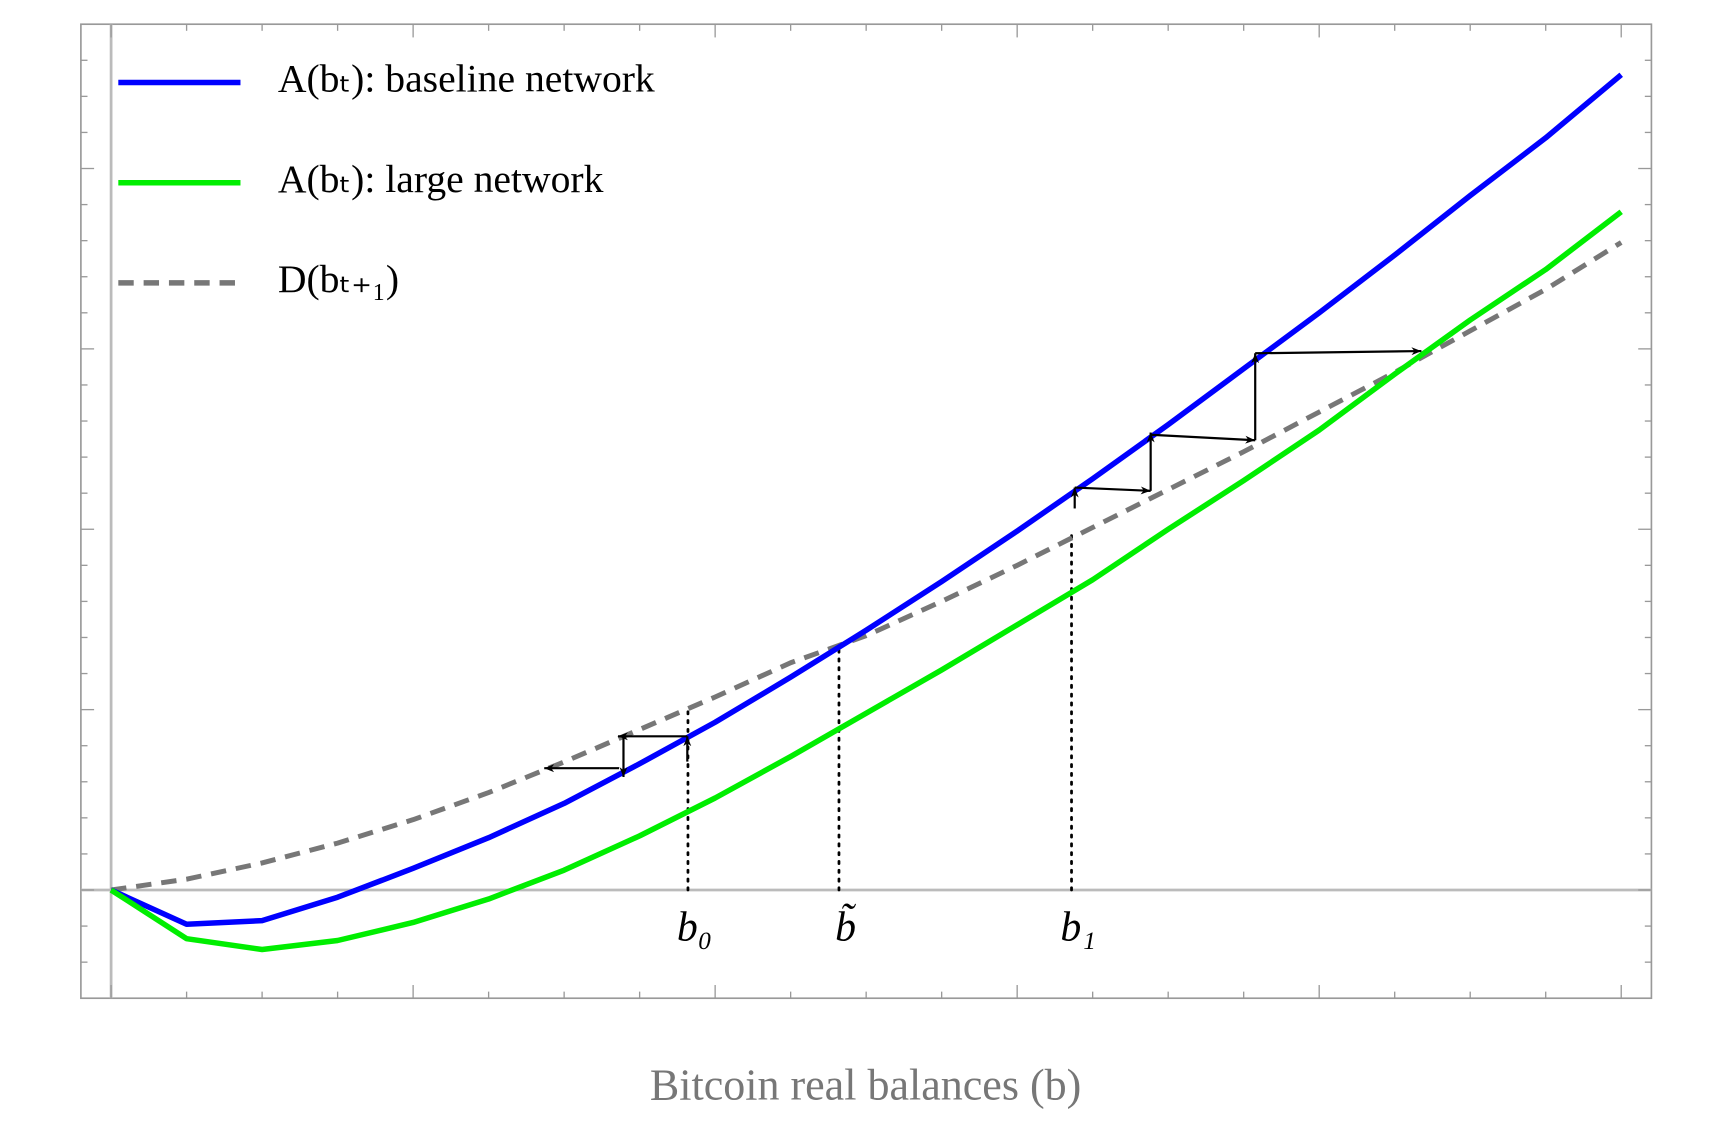 The height and width of the screenshot is (1138, 1718). What do you see at coordinates (845, 926) in the screenshot?
I see `annotation-label: b̃` at bounding box center [845, 926].